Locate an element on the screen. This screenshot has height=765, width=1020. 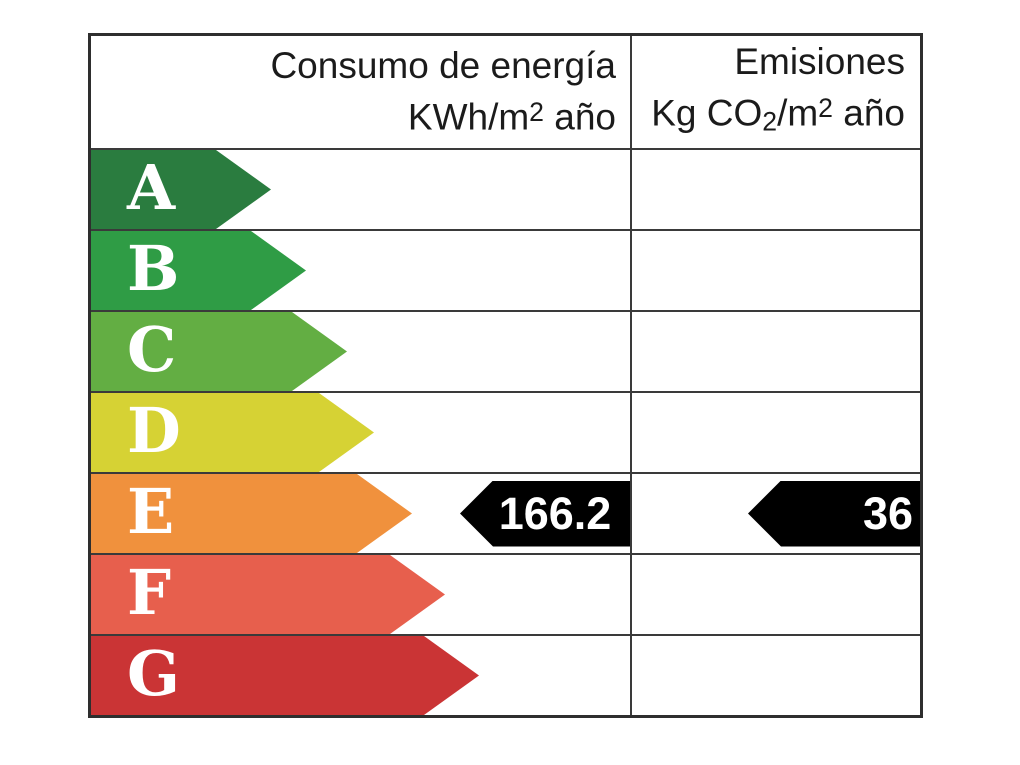
rating-letter-c: C is located at coordinates (152, 349).